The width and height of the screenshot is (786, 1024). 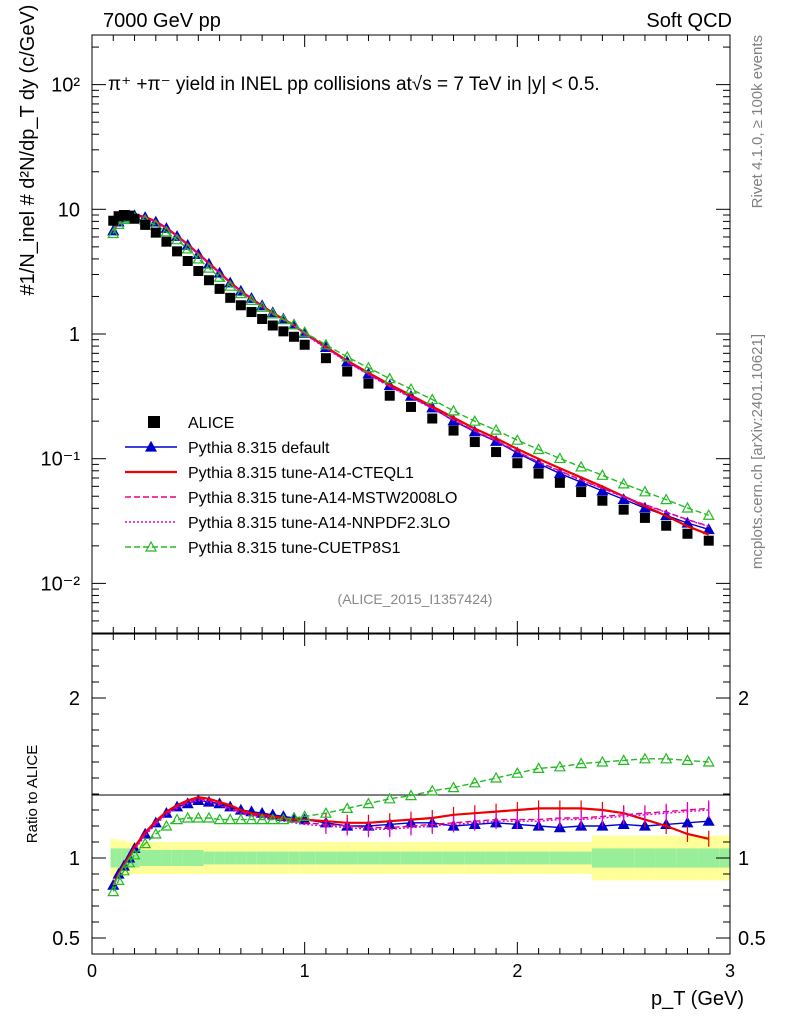 I want to click on main-y-tick-label: 10², so click(x=65, y=86).